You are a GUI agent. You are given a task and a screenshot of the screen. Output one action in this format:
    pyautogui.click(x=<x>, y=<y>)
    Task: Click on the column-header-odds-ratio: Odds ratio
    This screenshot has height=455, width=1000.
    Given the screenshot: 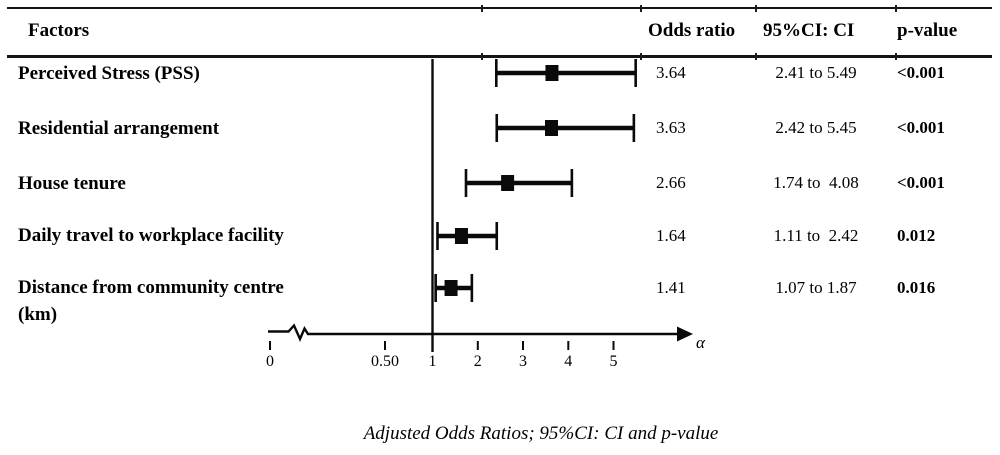 What is the action you would take?
    pyautogui.click(x=692, y=30)
    